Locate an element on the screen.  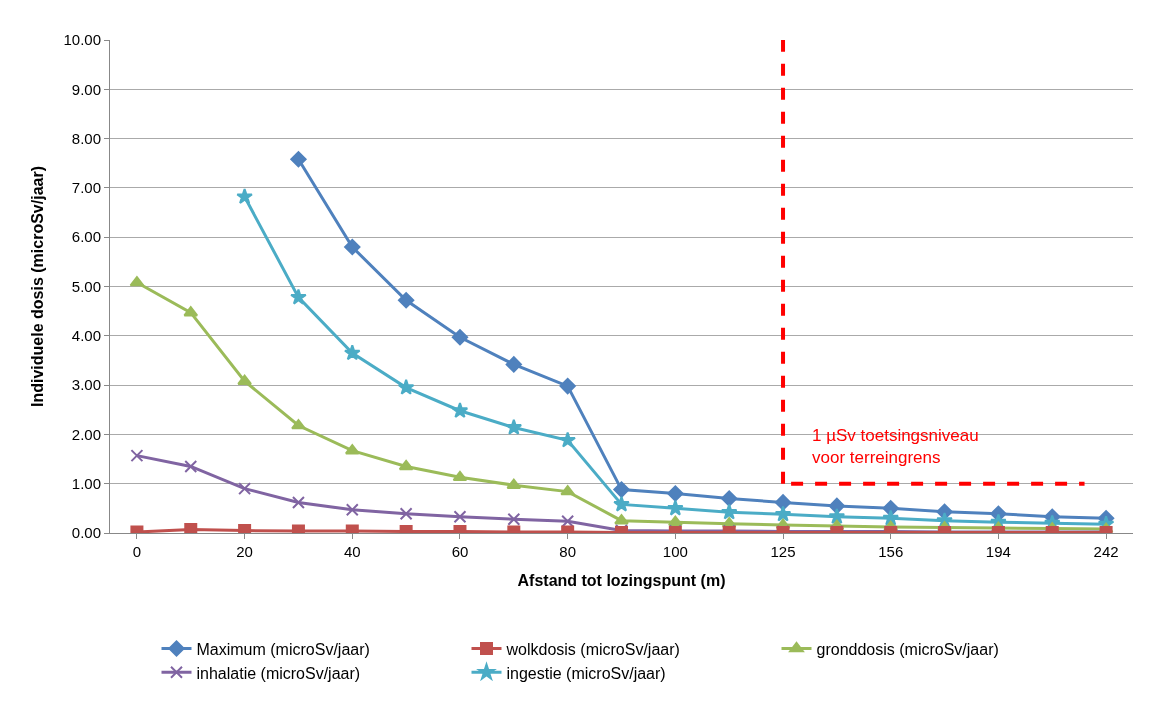
y-tick-label: 0.00 is located at coordinates (86, 533).